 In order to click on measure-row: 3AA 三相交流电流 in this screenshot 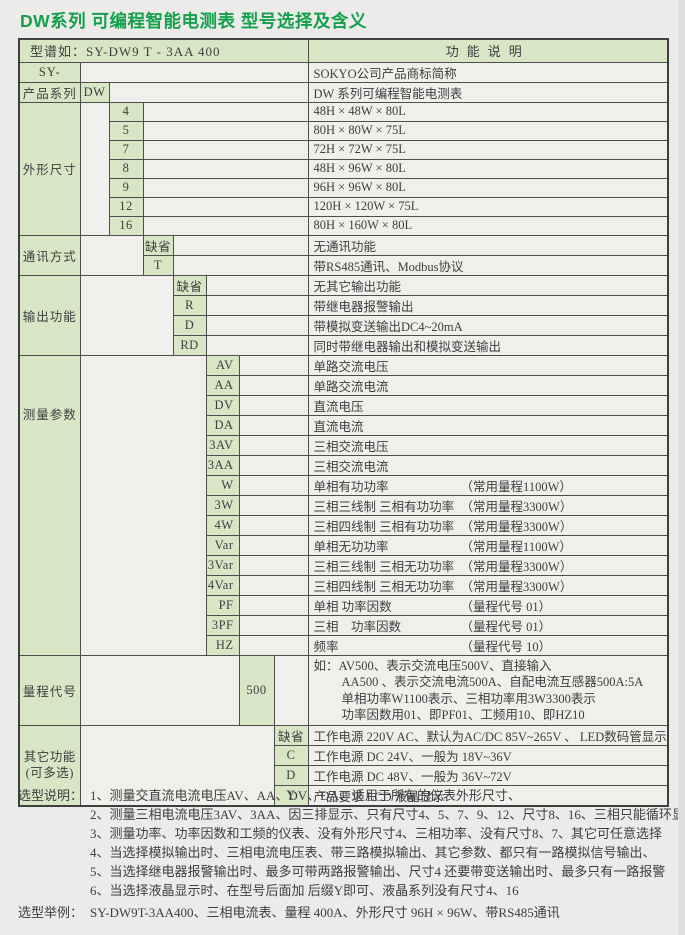, I will do `click(344, 465)`.